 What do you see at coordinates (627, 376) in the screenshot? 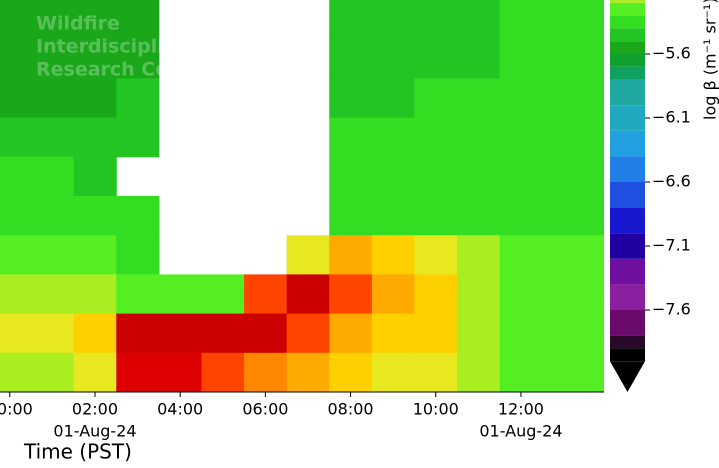
I see `colorbar-extend` at bounding box center [627, 376].